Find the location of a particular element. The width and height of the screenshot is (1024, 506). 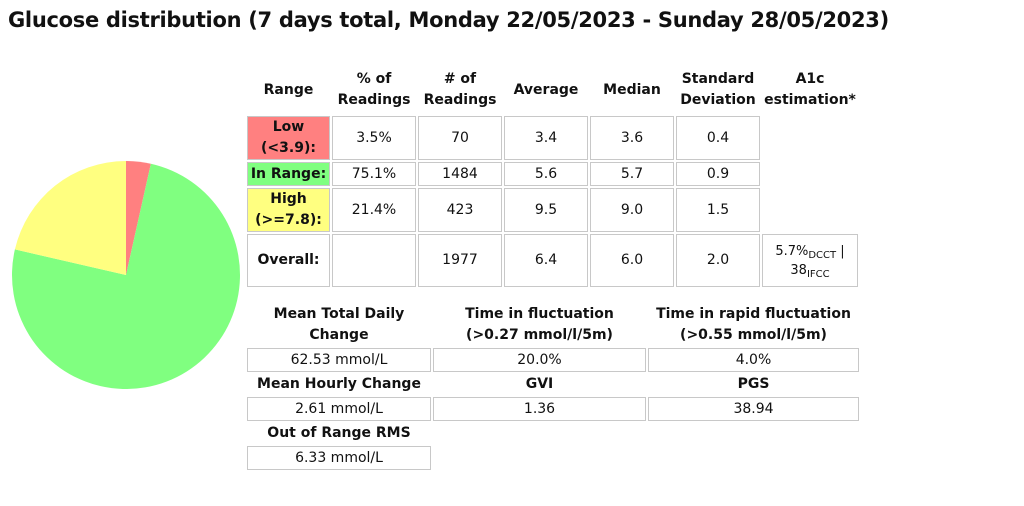

high-a1c-empty is located at coordinates (810, 210).